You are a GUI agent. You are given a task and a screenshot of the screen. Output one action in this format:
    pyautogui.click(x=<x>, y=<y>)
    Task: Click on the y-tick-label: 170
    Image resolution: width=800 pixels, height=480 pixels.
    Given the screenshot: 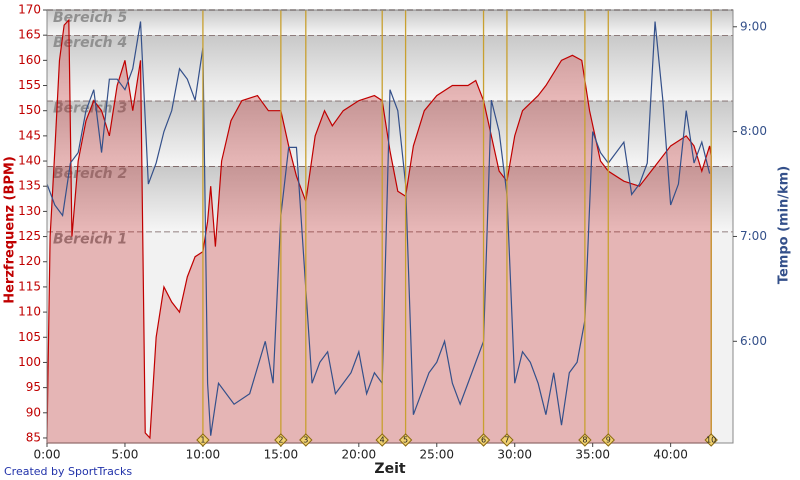 What is the action you would take?
    pyautogui.click(x=29, y=10)
    